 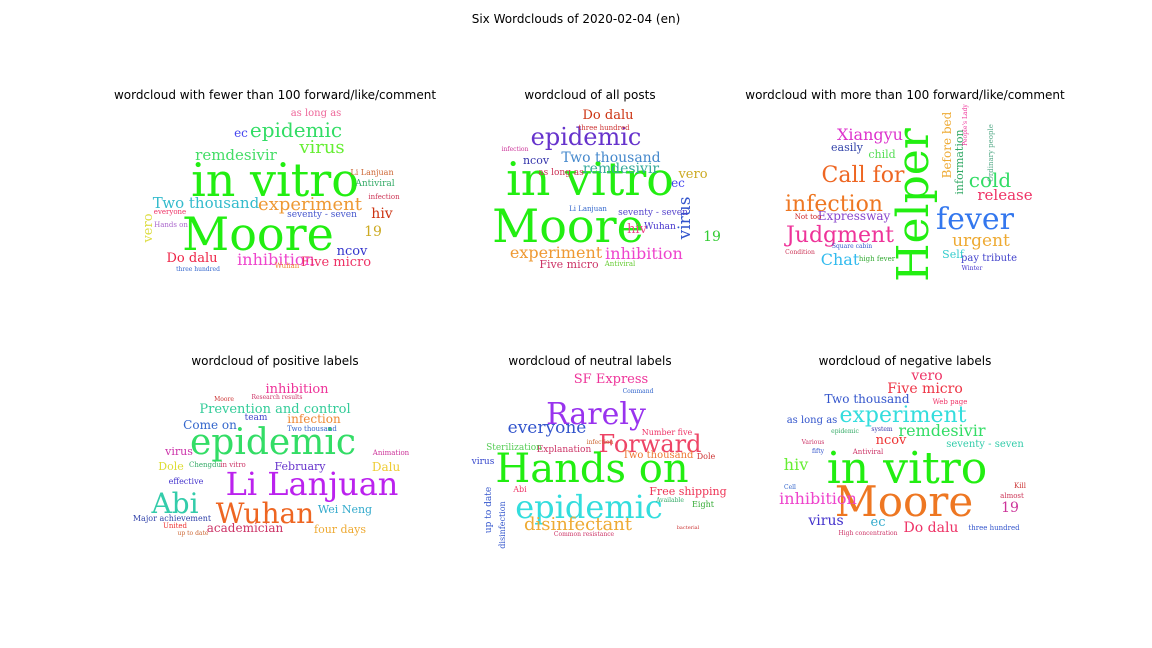 I want to click on word: Web page, so click(x=950, y=402).